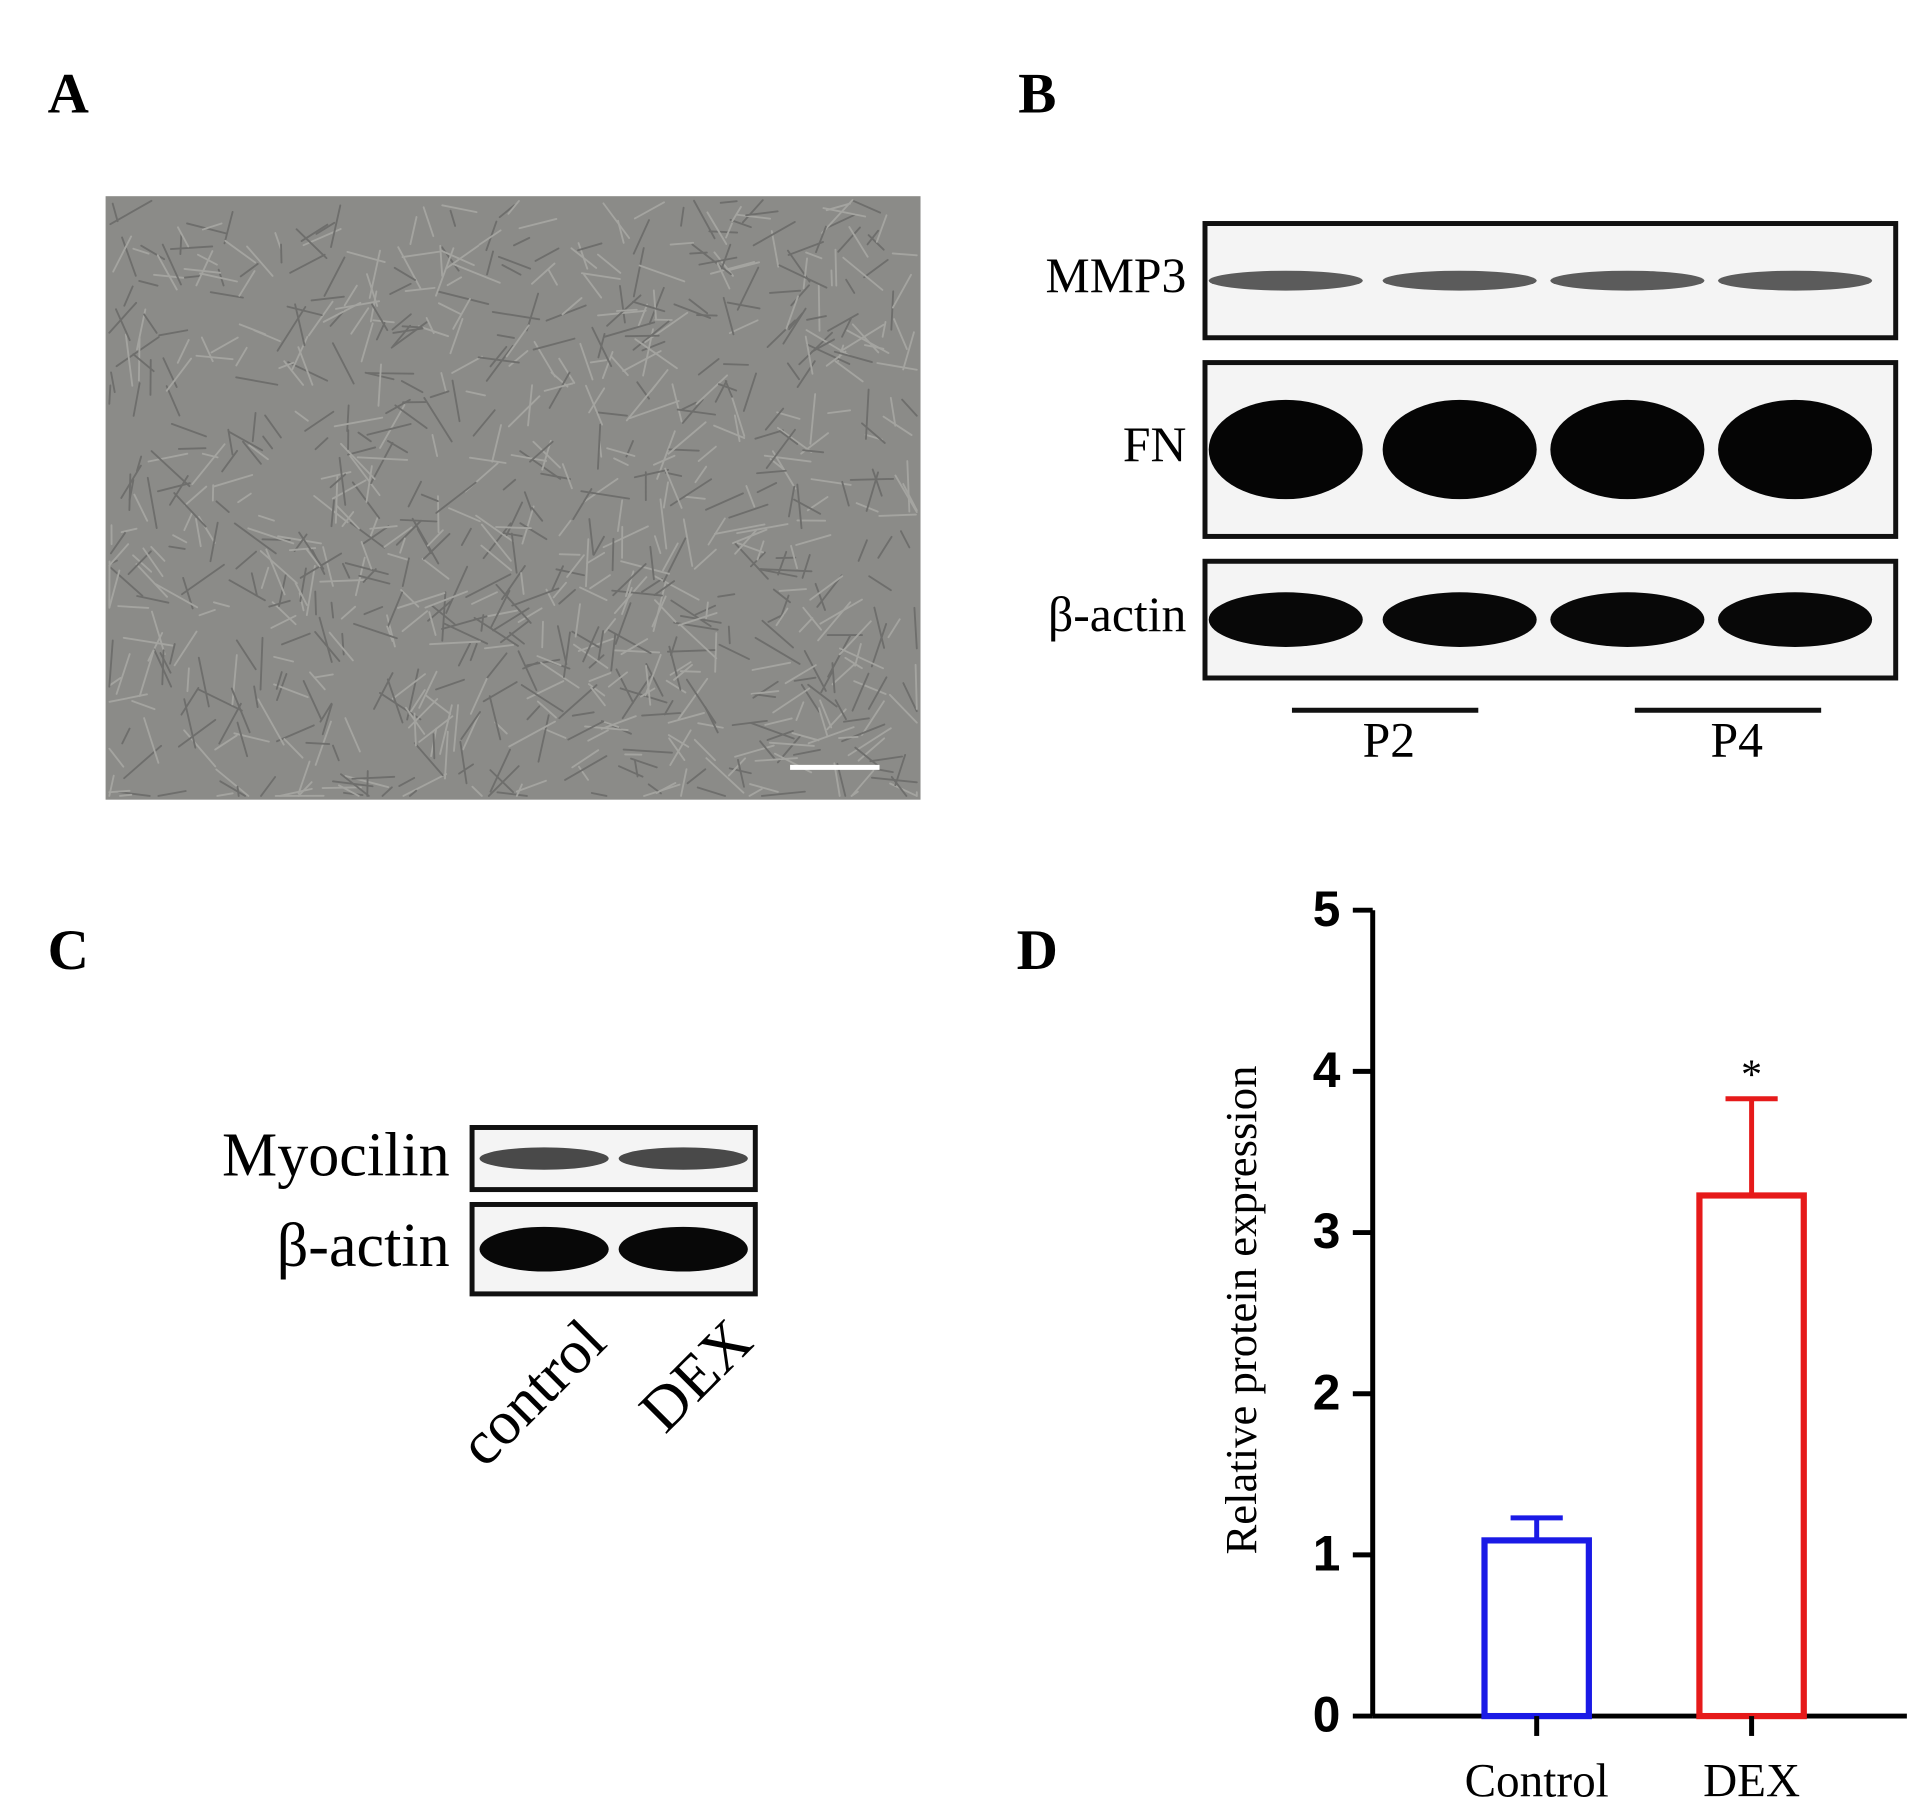 The width and height of the screenshot is (1928, 1803). Describe the element at coordinates (683, 1158) in the screenshot. I see `blot-band` at that location.